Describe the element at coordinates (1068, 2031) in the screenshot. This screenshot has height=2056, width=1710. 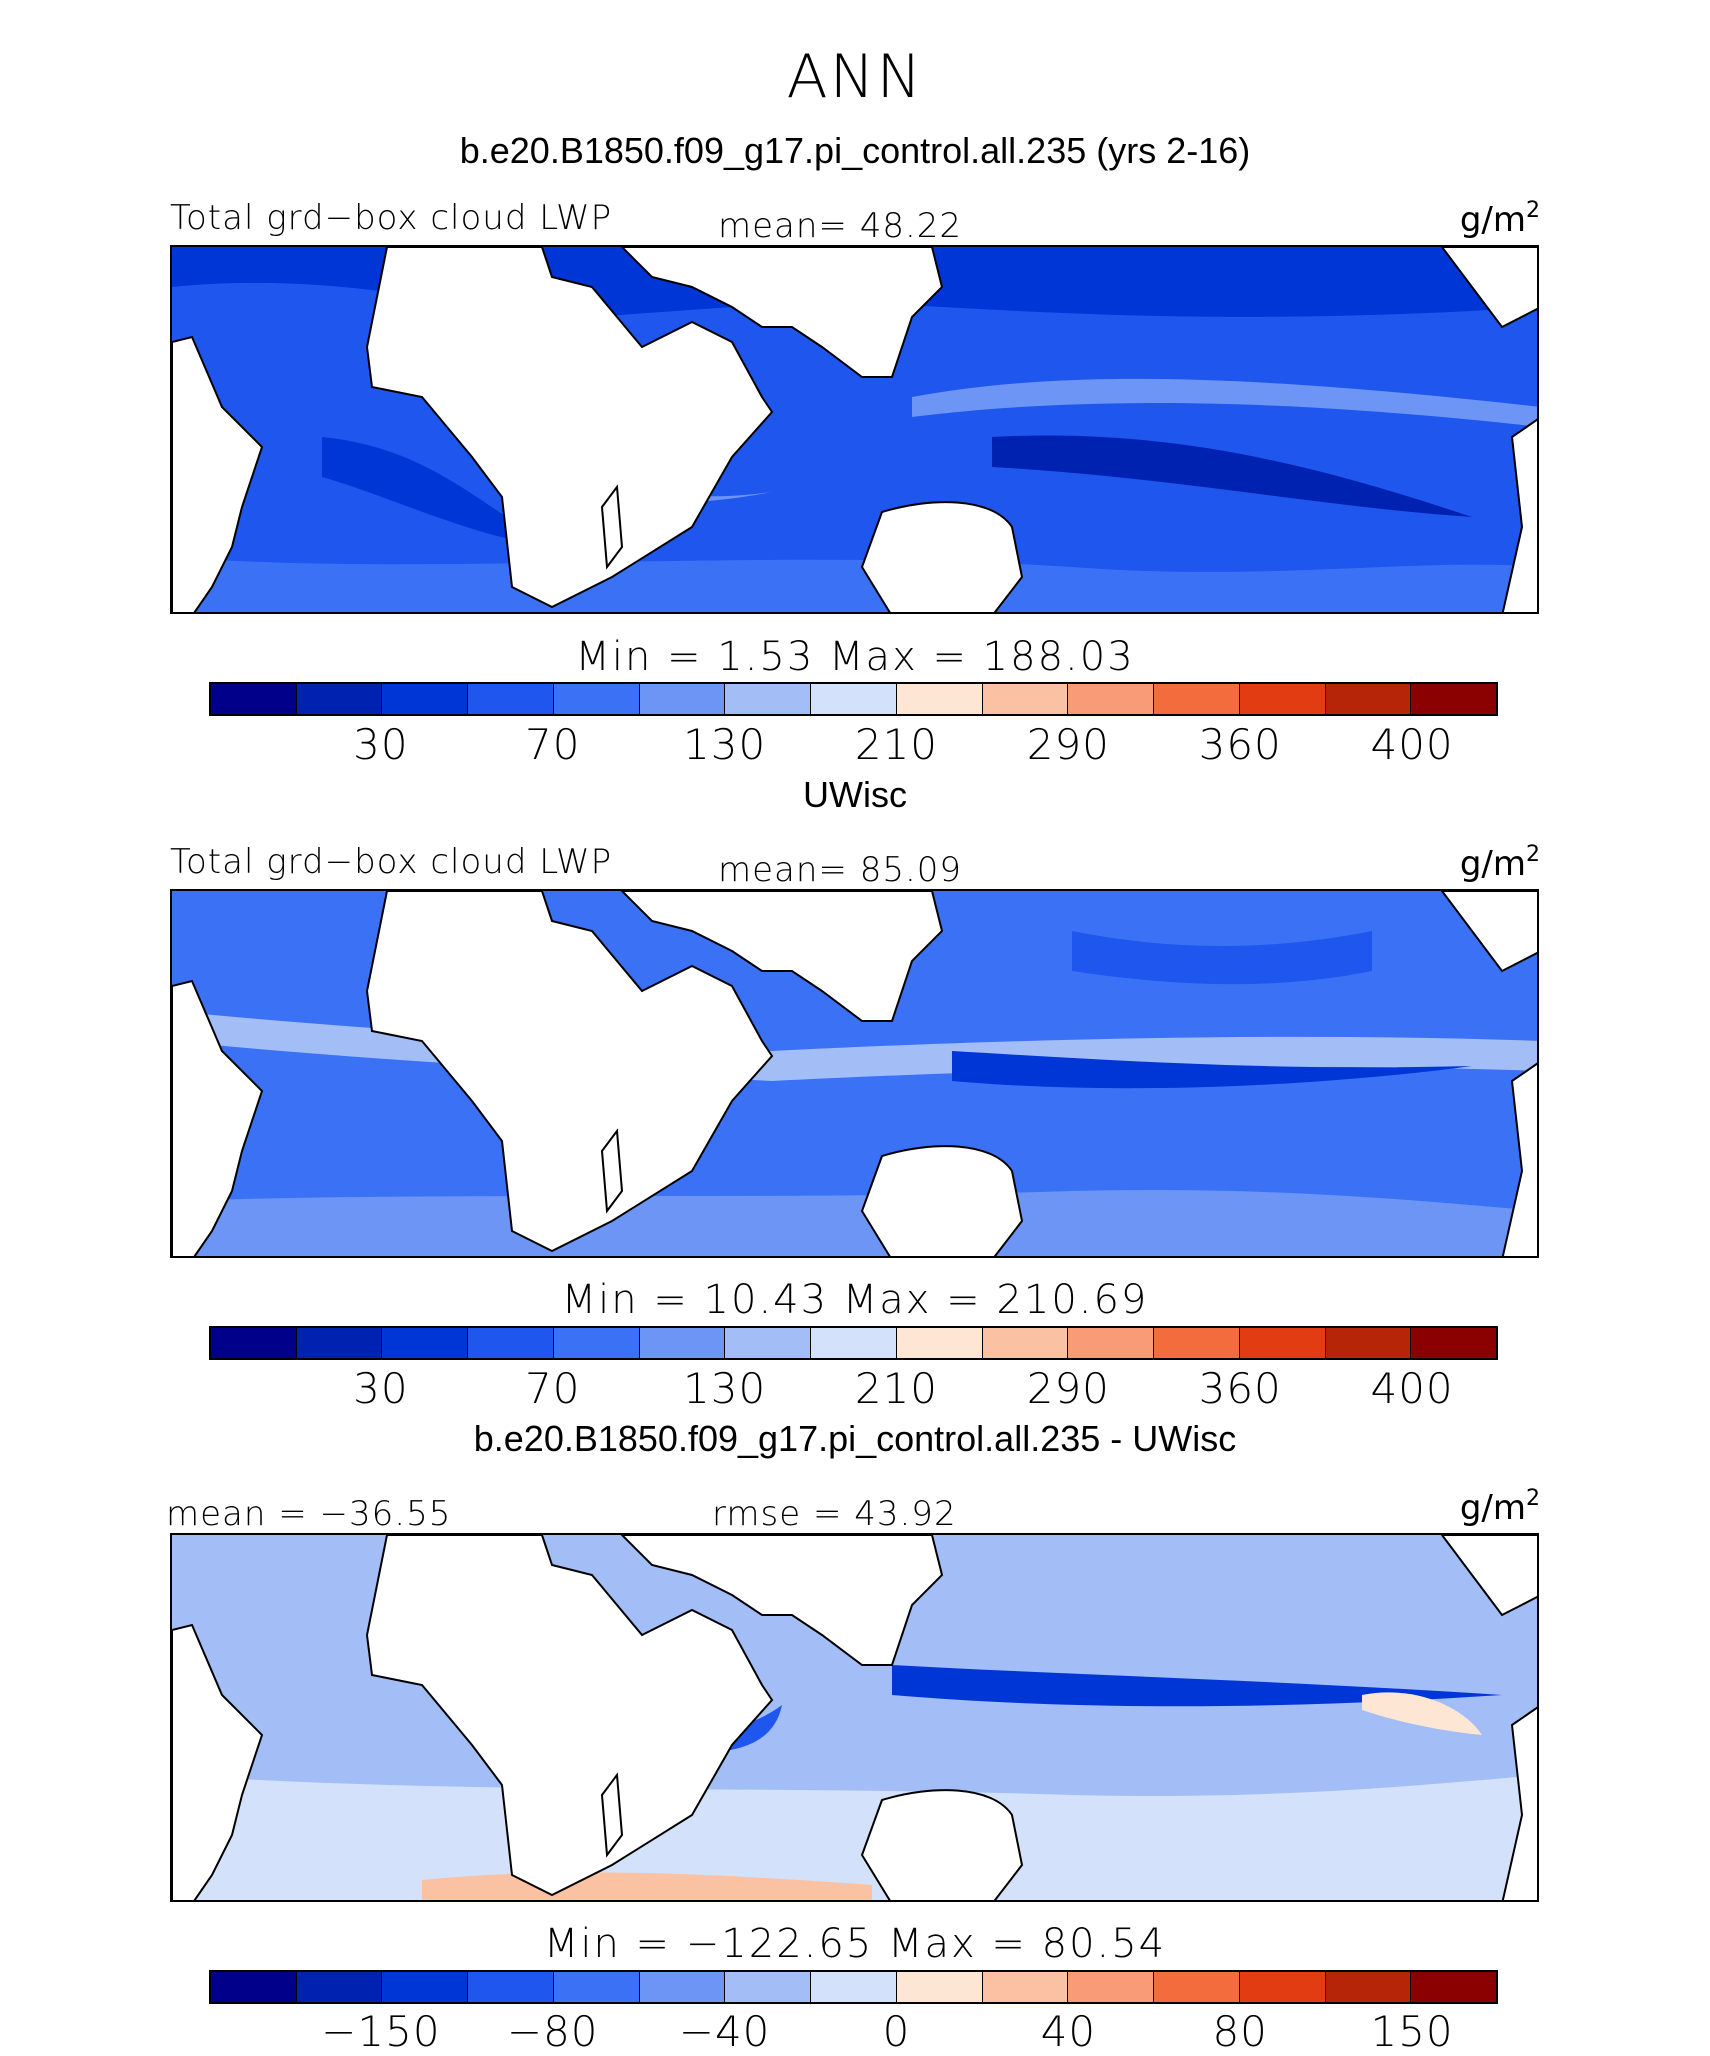
I see `colorbar-tick-label: 40` at that location.